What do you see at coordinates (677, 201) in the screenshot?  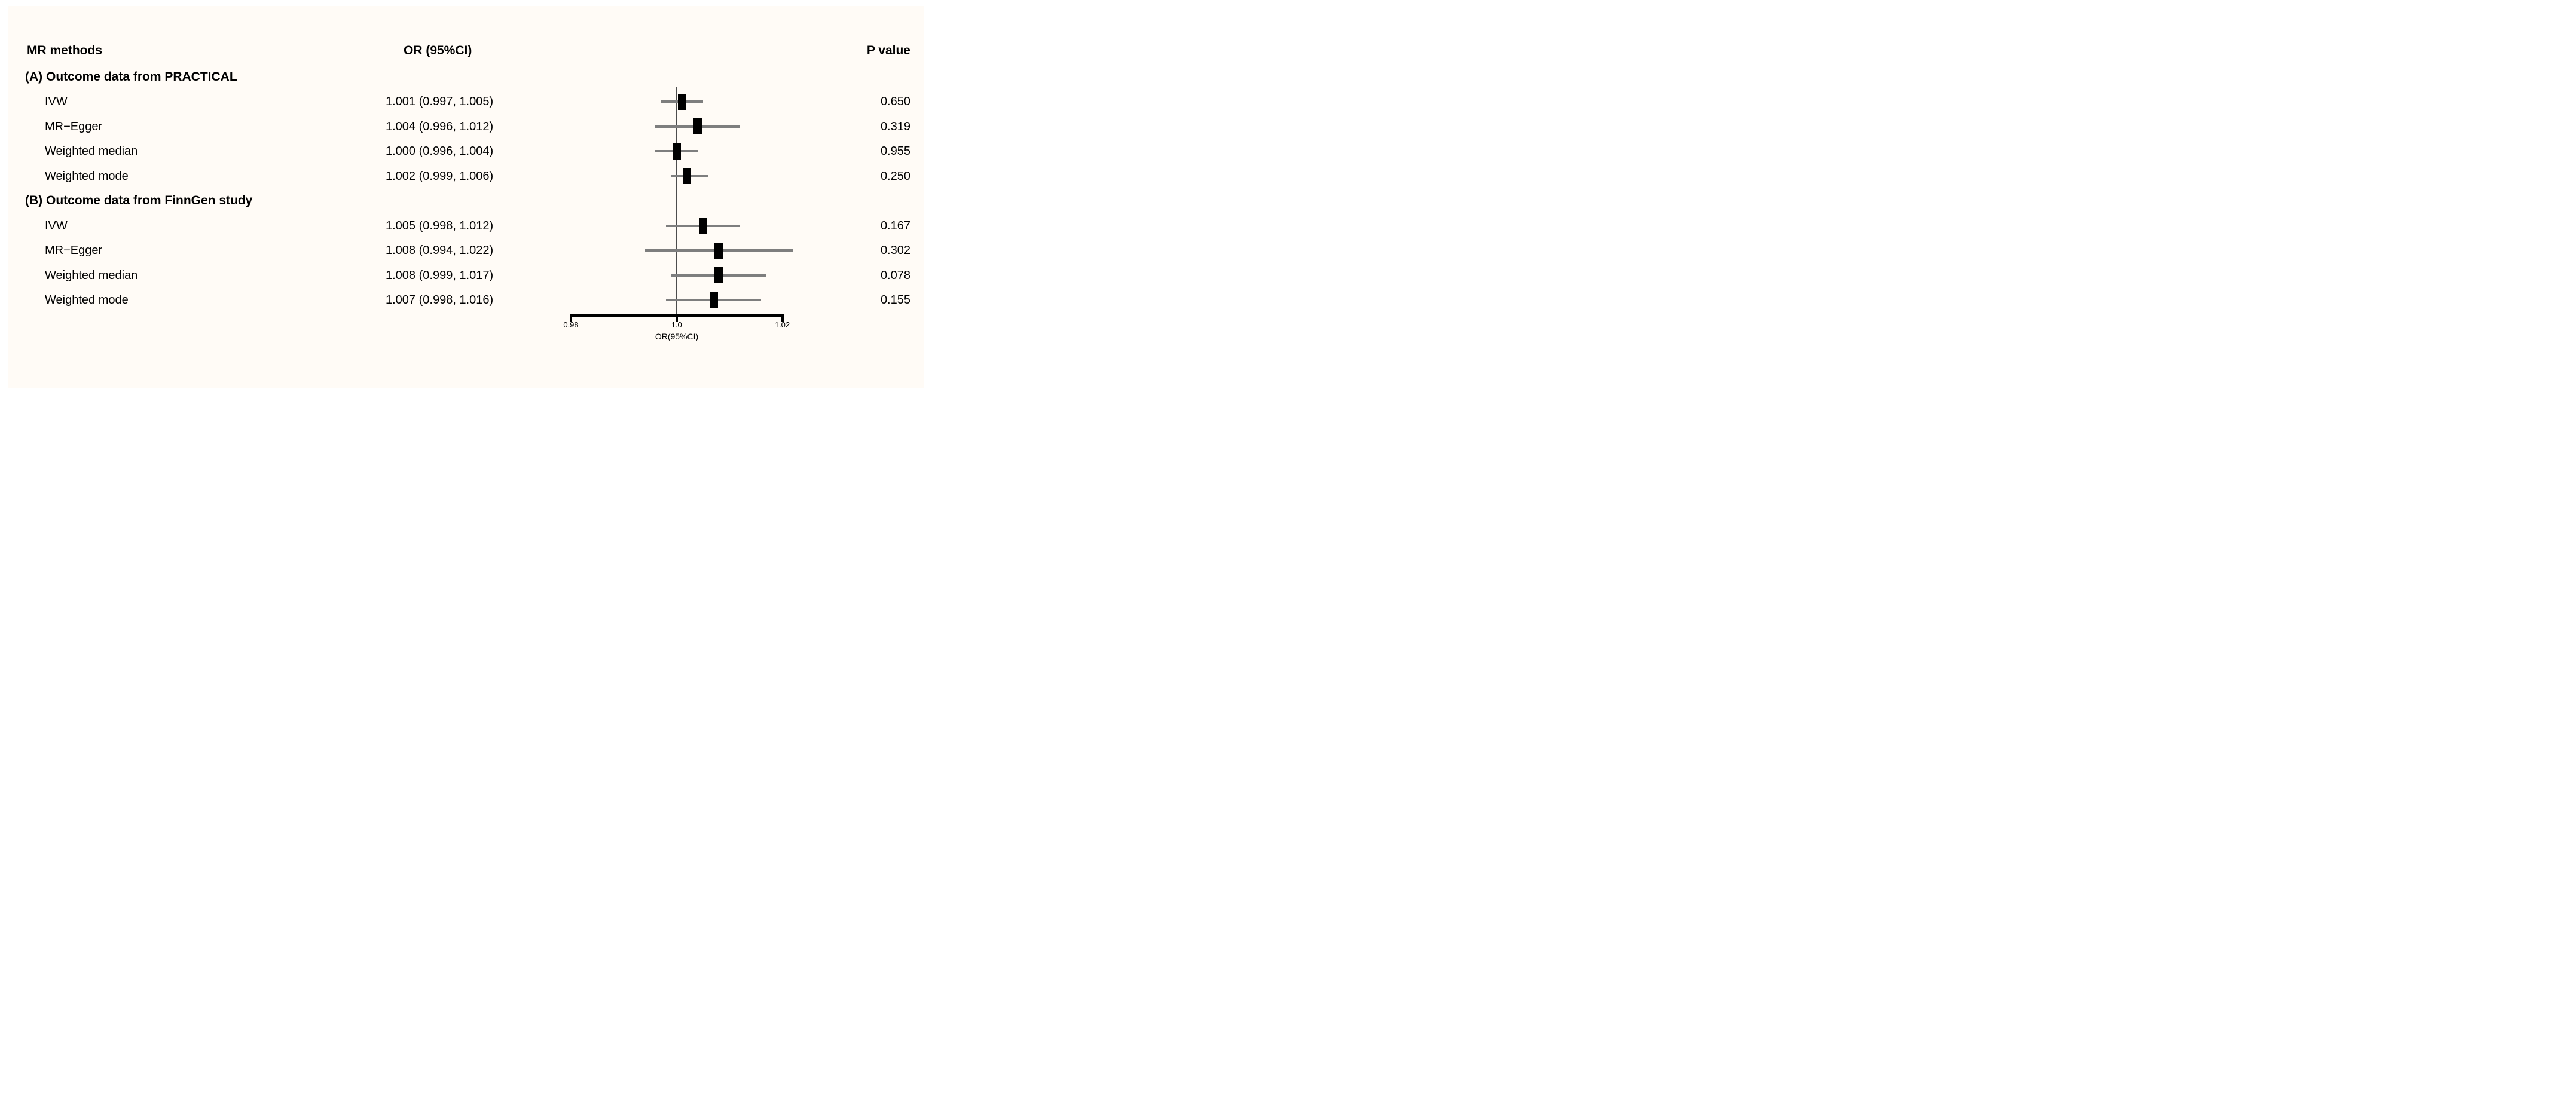 I see `reference-line` at bounding box center [677, 201].